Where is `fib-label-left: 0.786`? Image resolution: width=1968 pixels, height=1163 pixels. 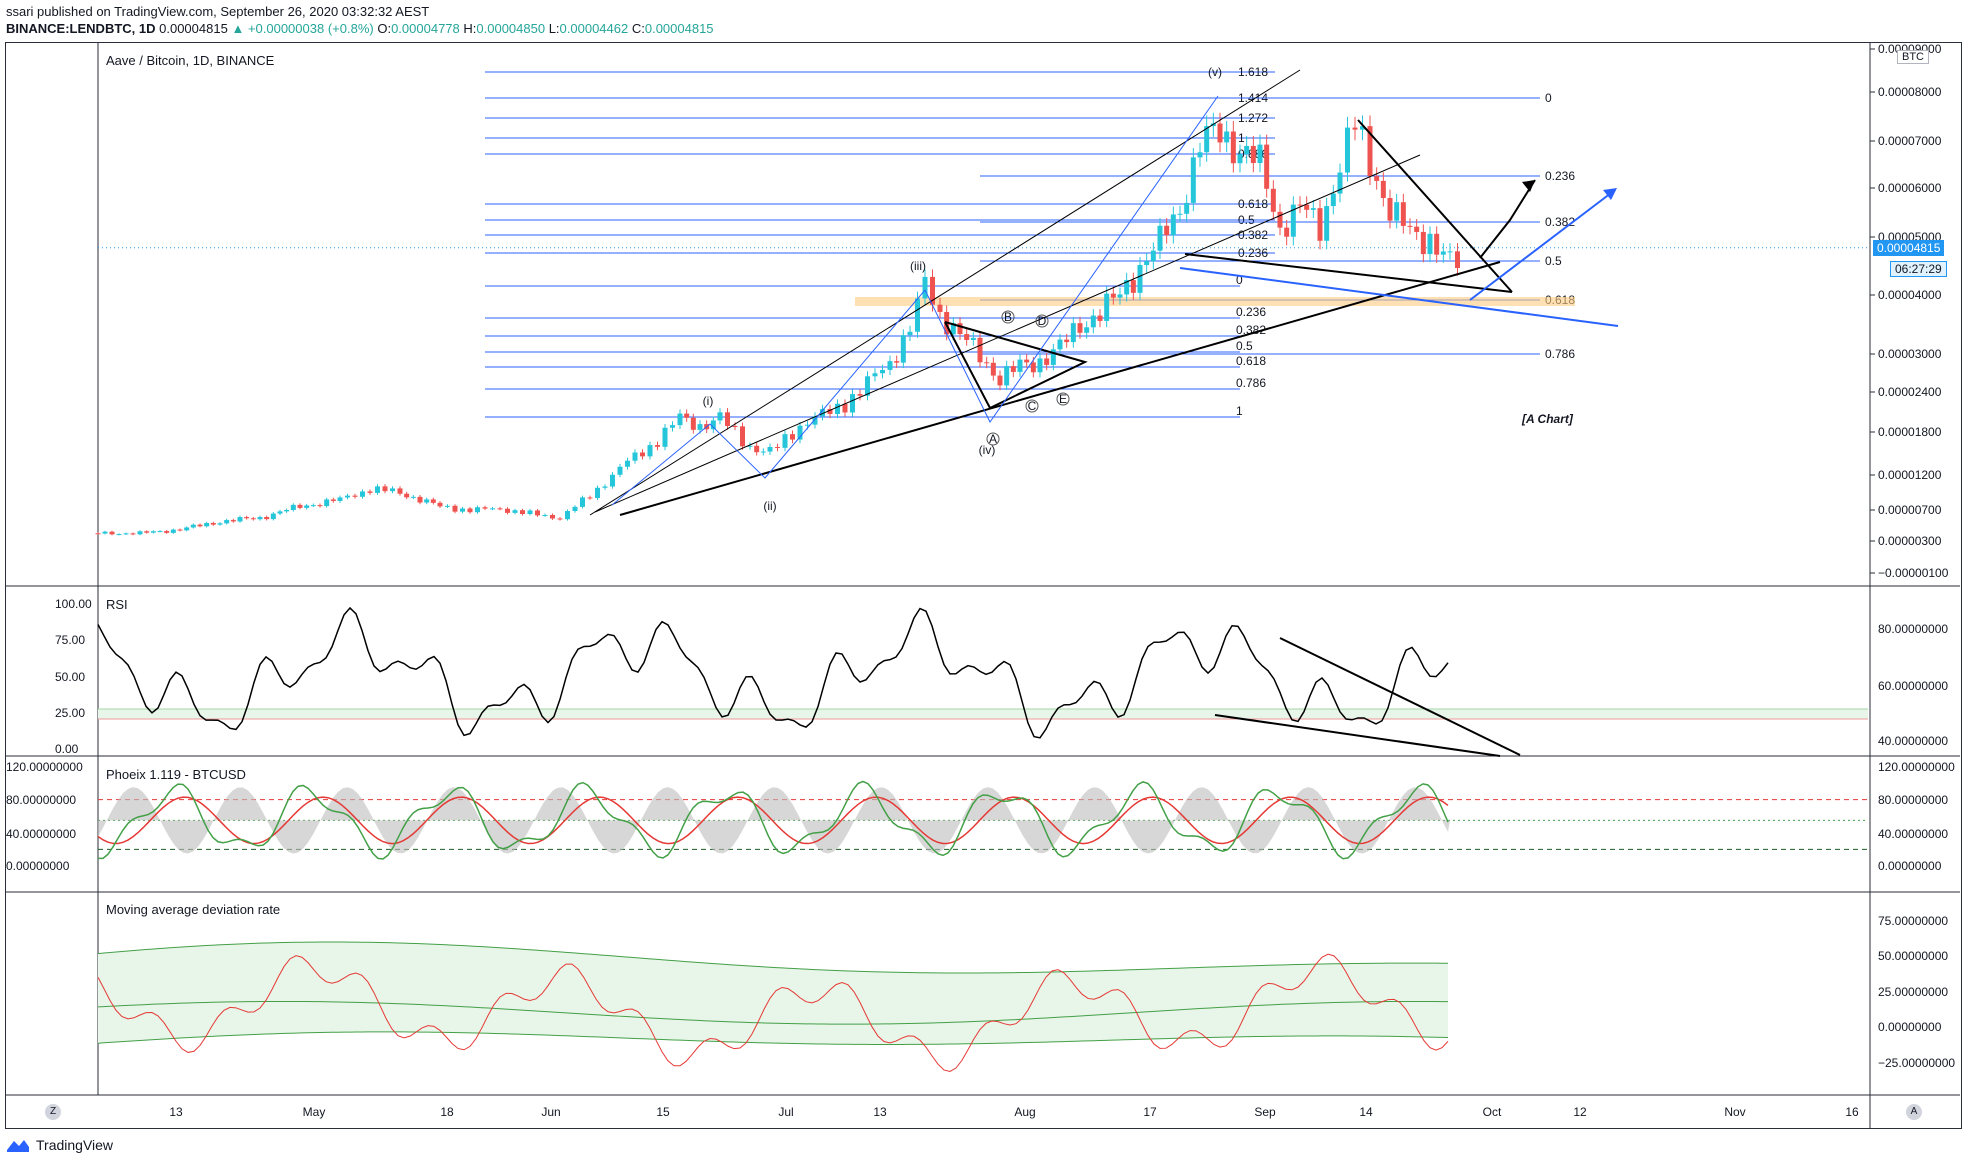 fib-label-left: 0.786 is located at coordinates (1251, 383).